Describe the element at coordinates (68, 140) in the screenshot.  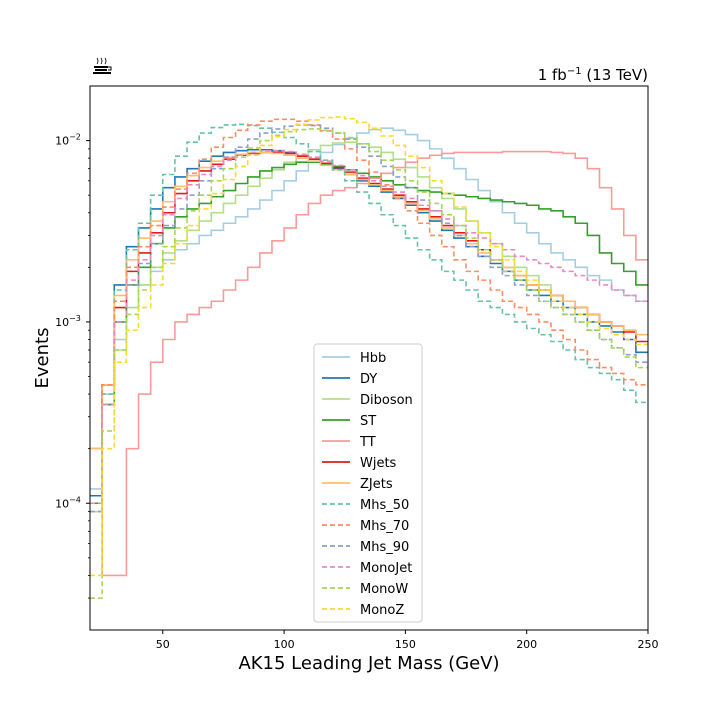
I see `y-tick-label: 10⁻²` at that location.